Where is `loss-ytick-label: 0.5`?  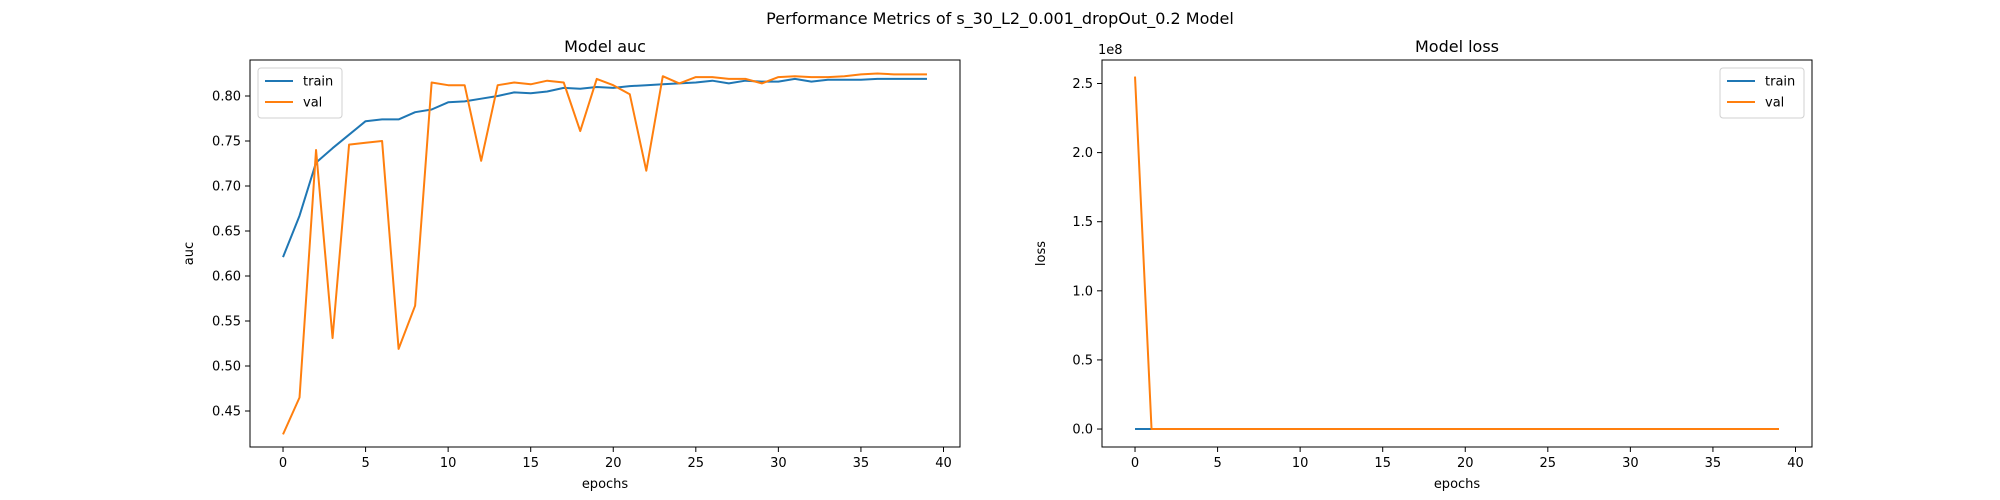
loss-ytick-label: 0.5 is located at coordinates (1082, 360).